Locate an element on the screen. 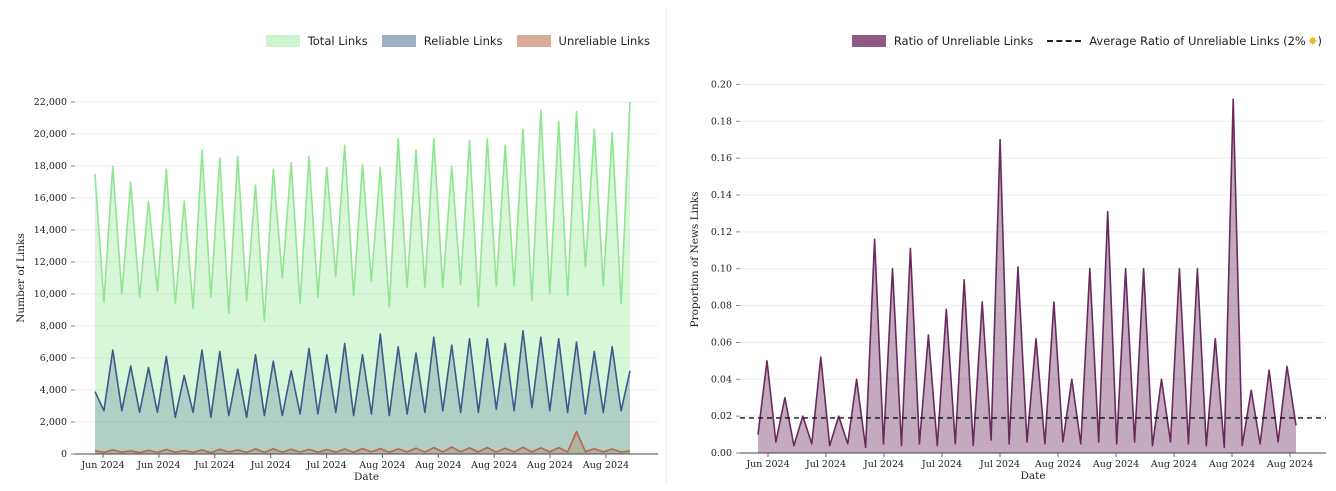  y-tick-label: 0.02 is located at coordinates (721, 416).